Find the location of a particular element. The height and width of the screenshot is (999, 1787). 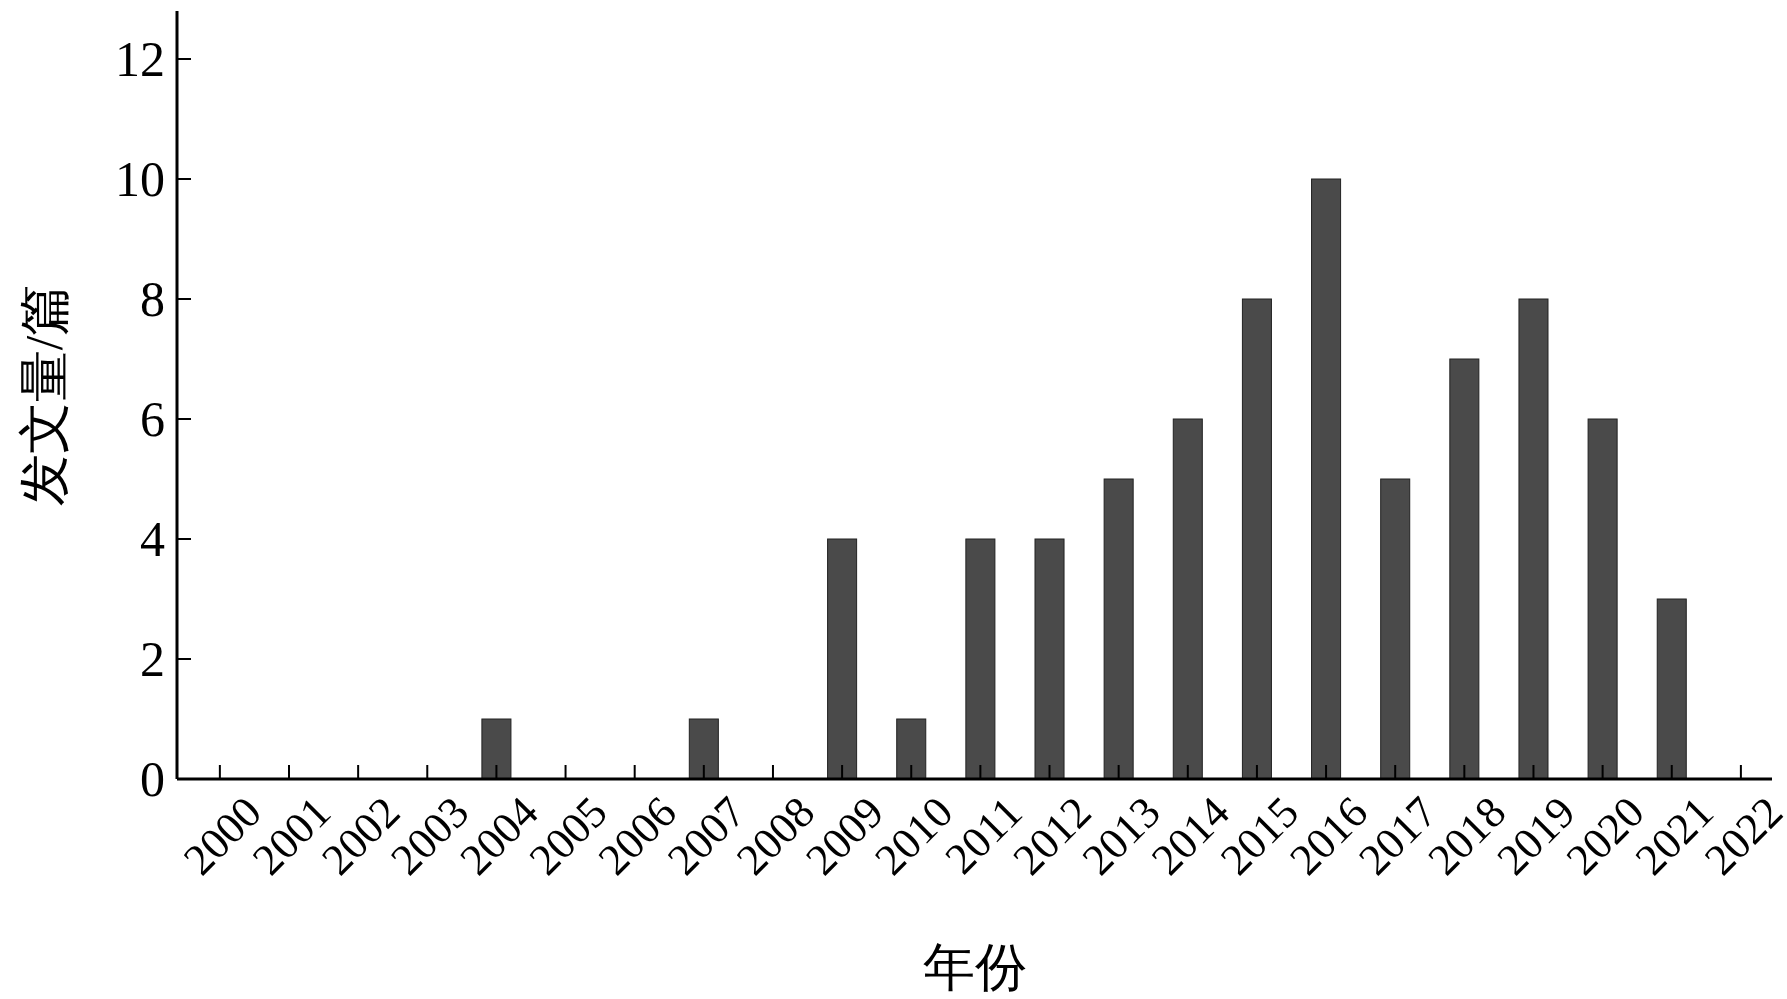

y-tick-label: 4 is located at coordinates (152, 539).